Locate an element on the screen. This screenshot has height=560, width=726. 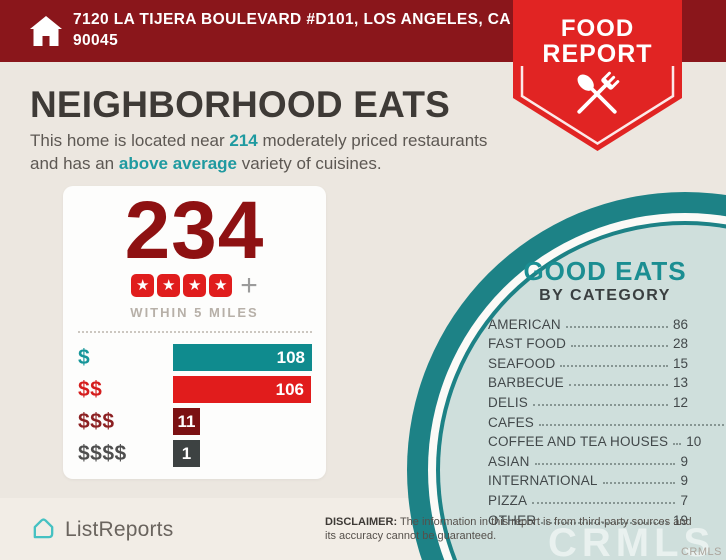
category-row: PIZZA 7 is located at coordinates (588, 498).